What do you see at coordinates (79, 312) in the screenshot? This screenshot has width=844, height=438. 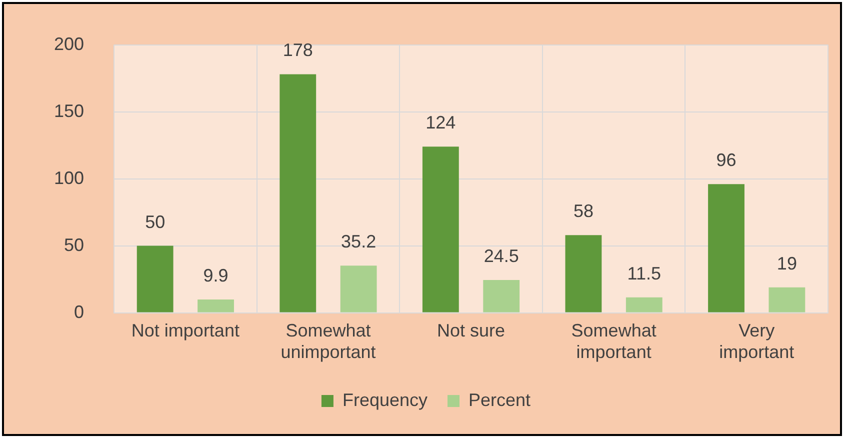 I see `y-tick-label: 0` at bounding box center [79, 312].